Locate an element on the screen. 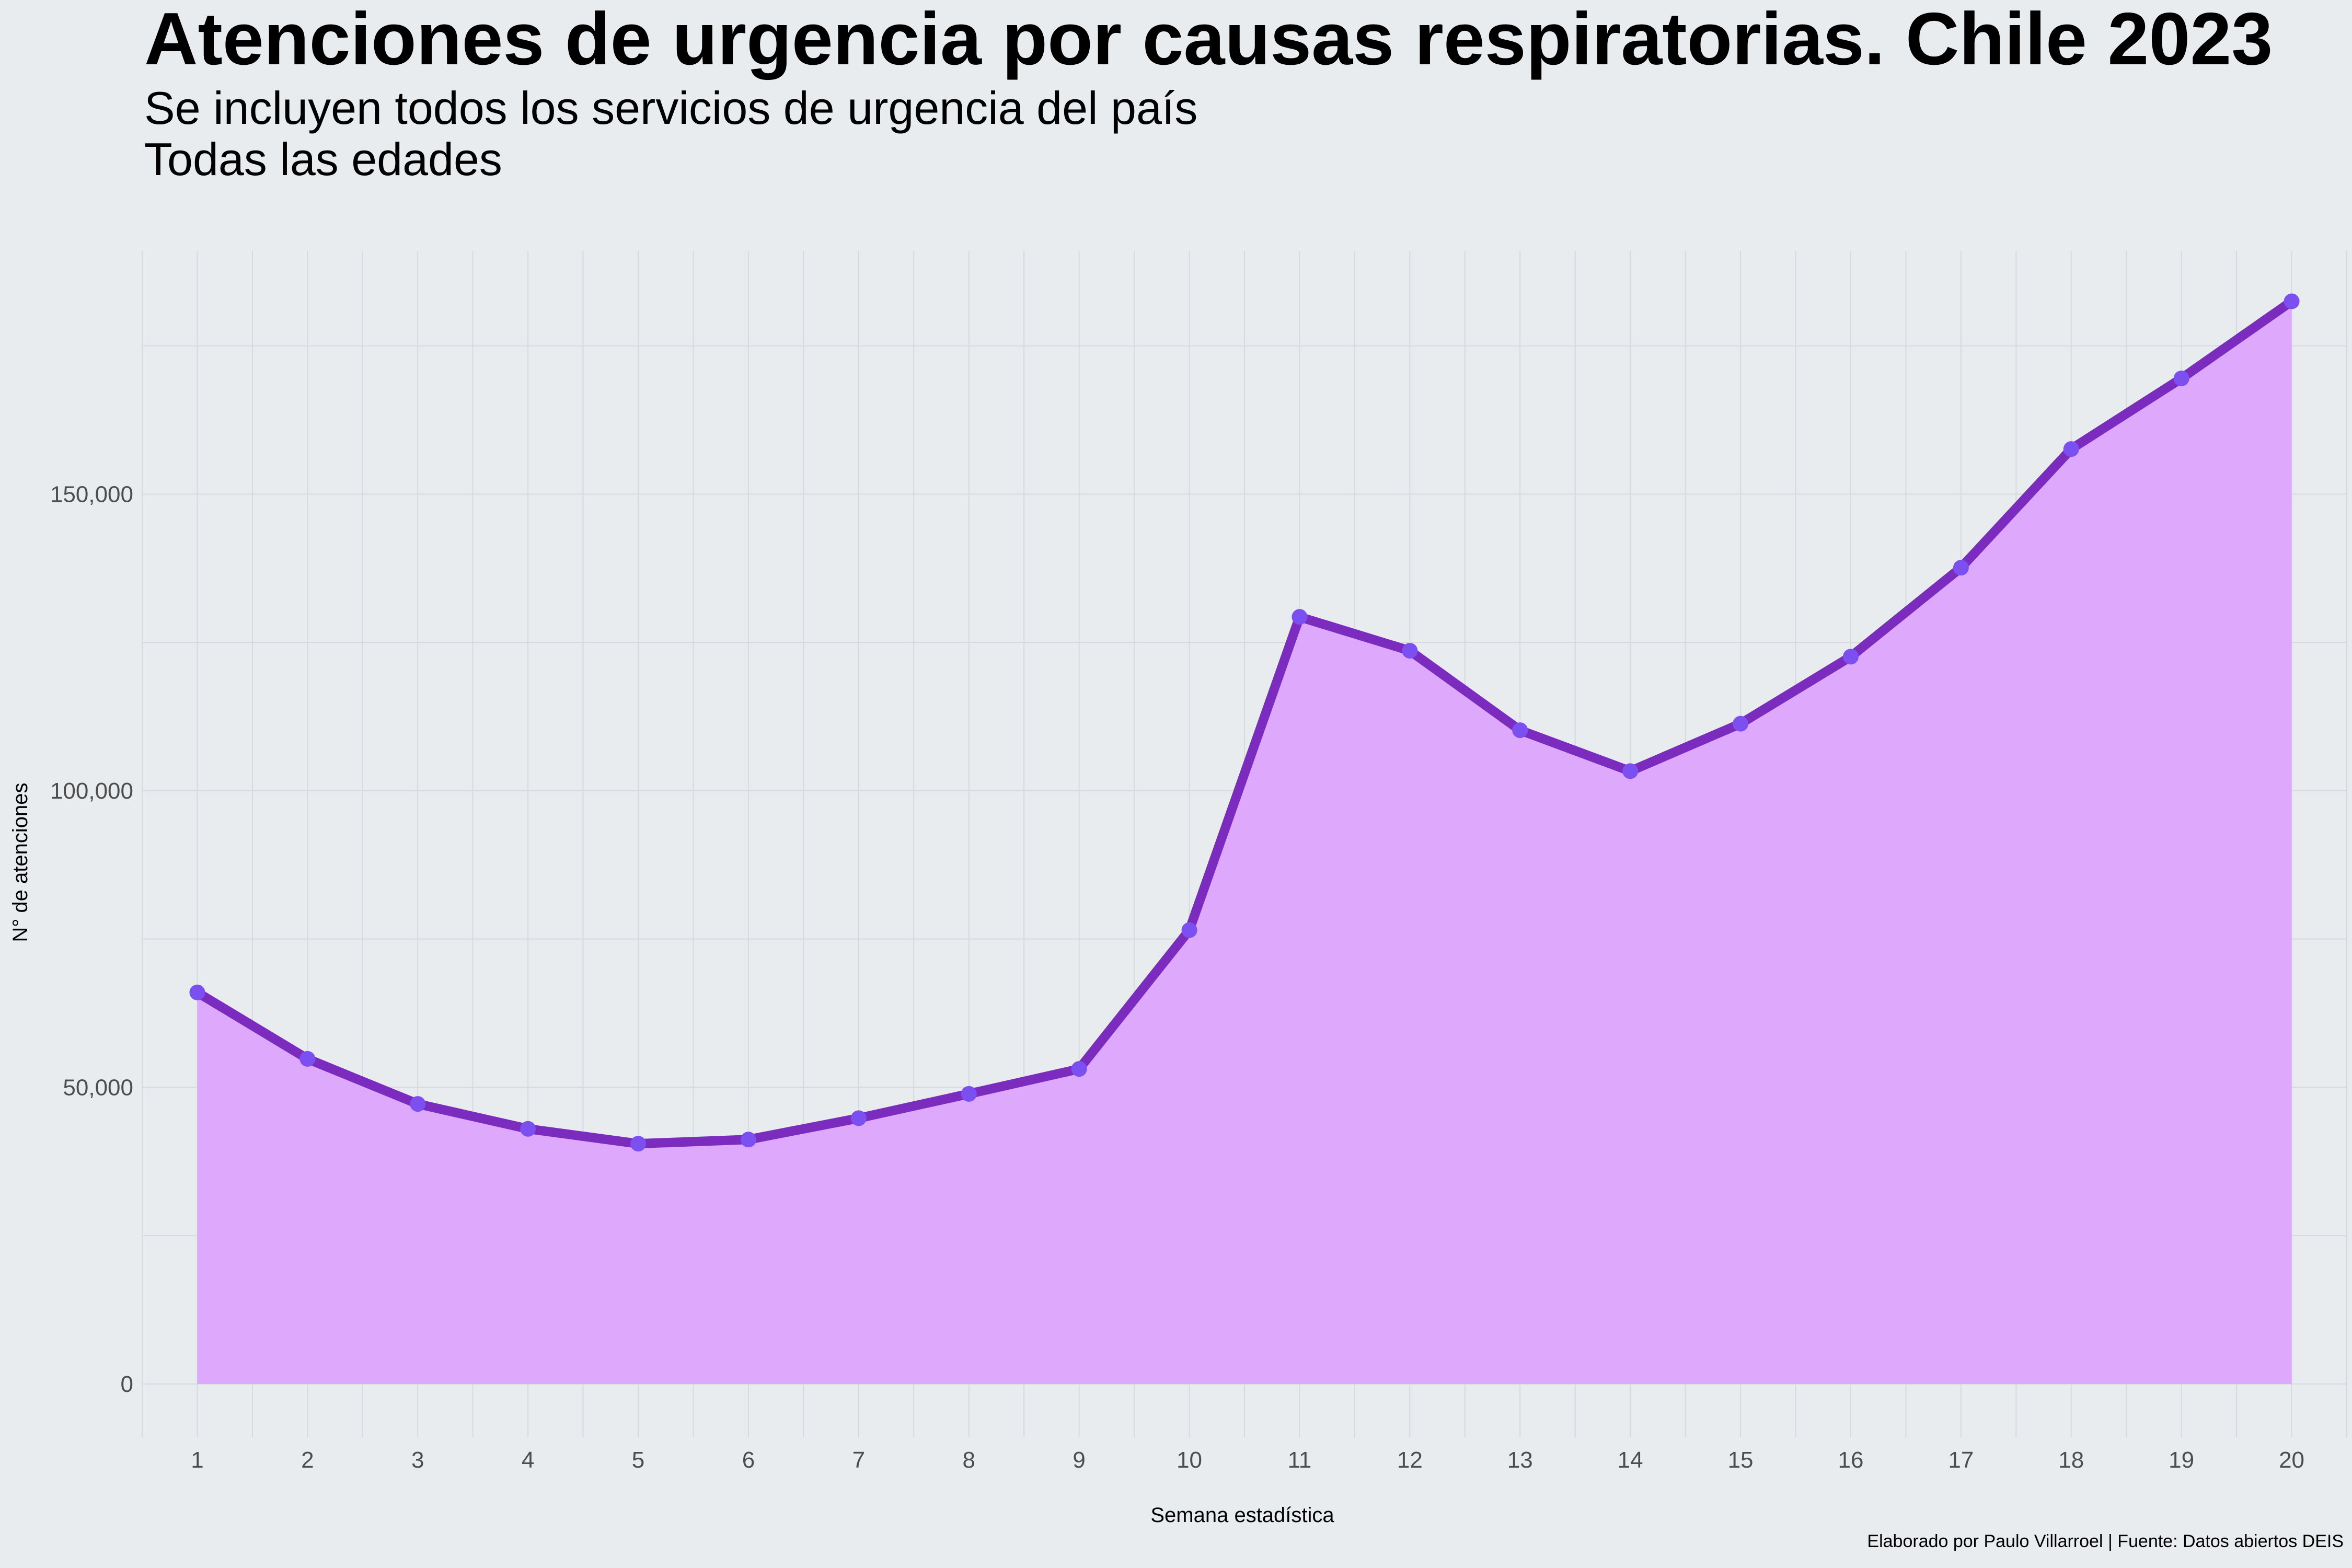 The image size is (2352, 1568). x-tick-label: 17 is located at coordinates (1961, 1460).